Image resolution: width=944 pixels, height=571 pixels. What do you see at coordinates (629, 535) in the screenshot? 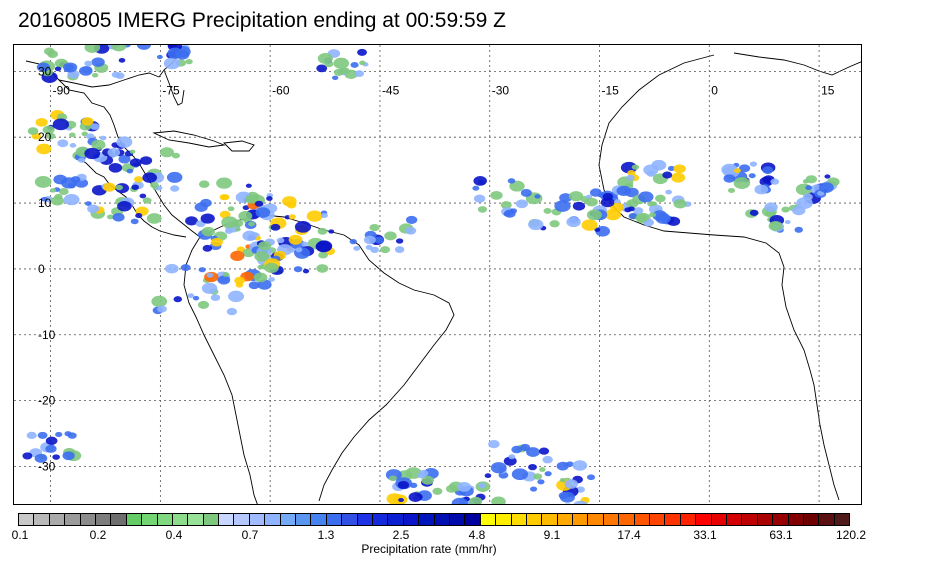
I see `colorbar-tick-label: 17.4` at bounding box center [629, 535].